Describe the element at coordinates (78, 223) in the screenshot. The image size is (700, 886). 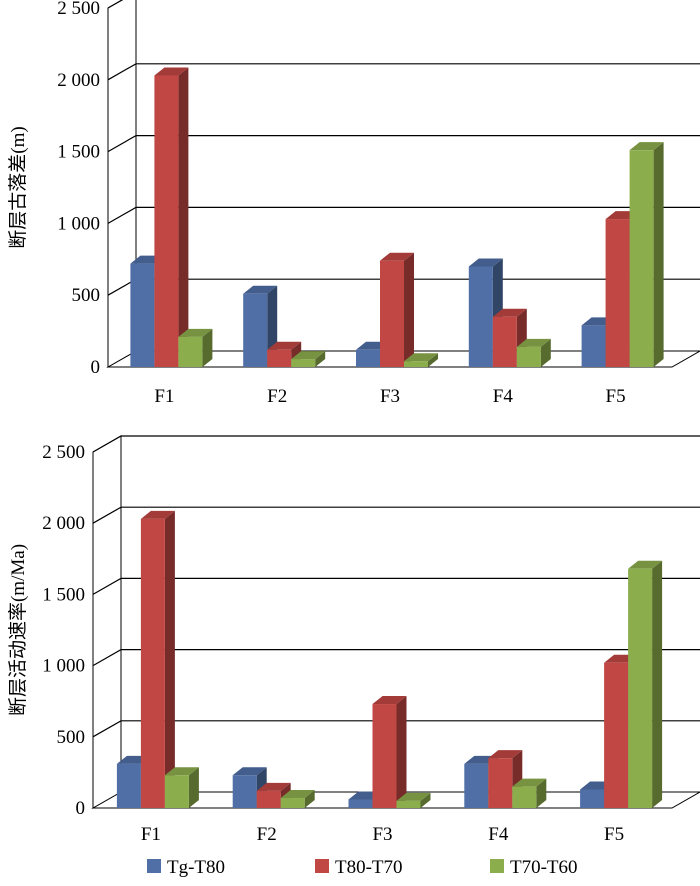
I see `y-tick-label: 1 000` at that location.